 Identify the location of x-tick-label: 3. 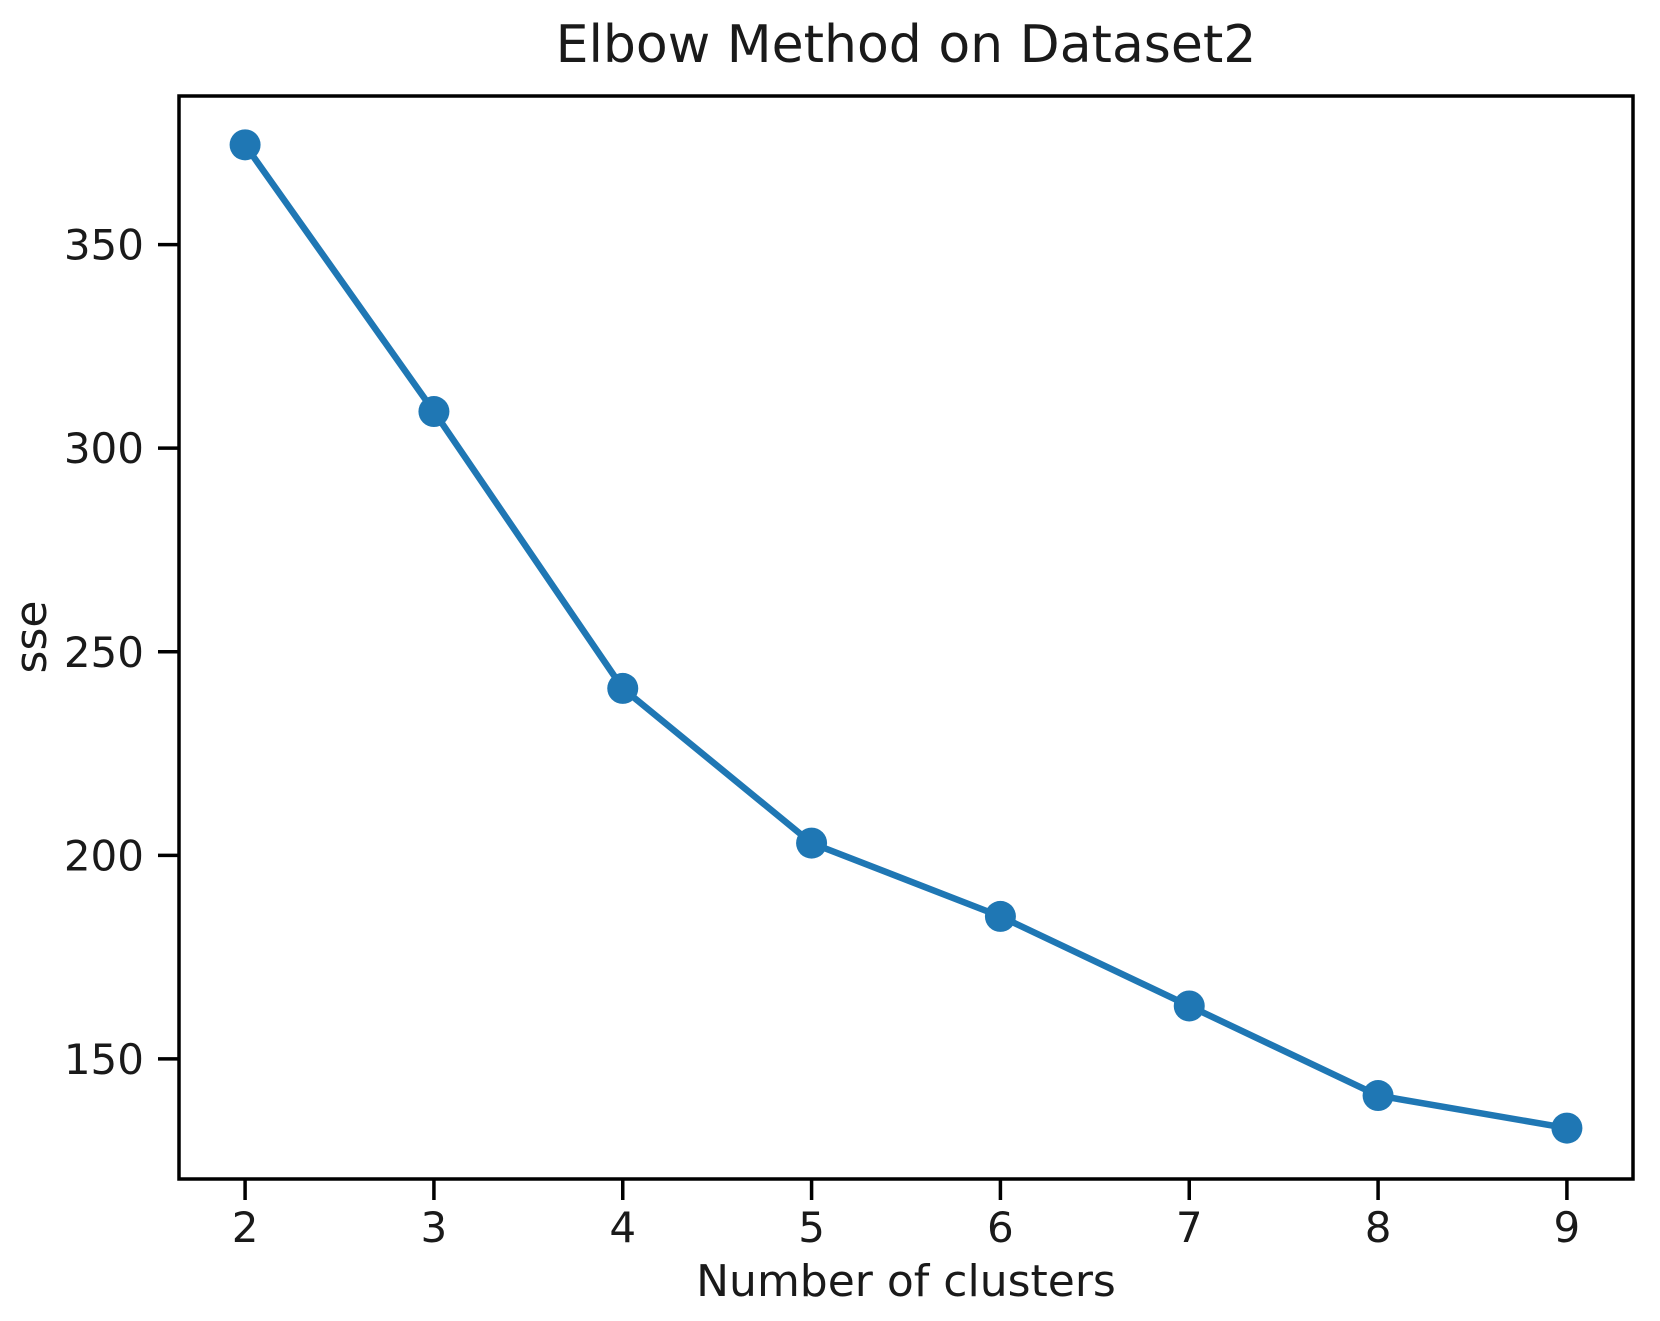
(434, 1227).